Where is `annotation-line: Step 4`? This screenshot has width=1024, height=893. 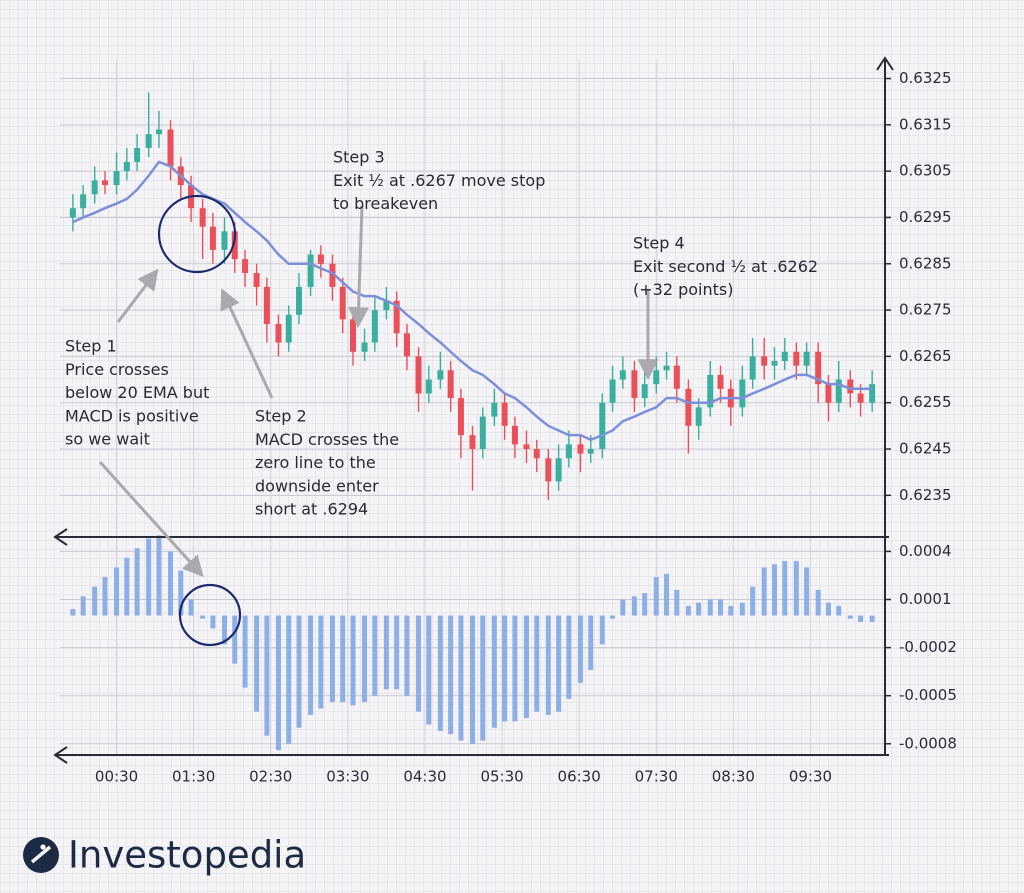 annotation-line: Step 4 is located at coordinates (659, 243).